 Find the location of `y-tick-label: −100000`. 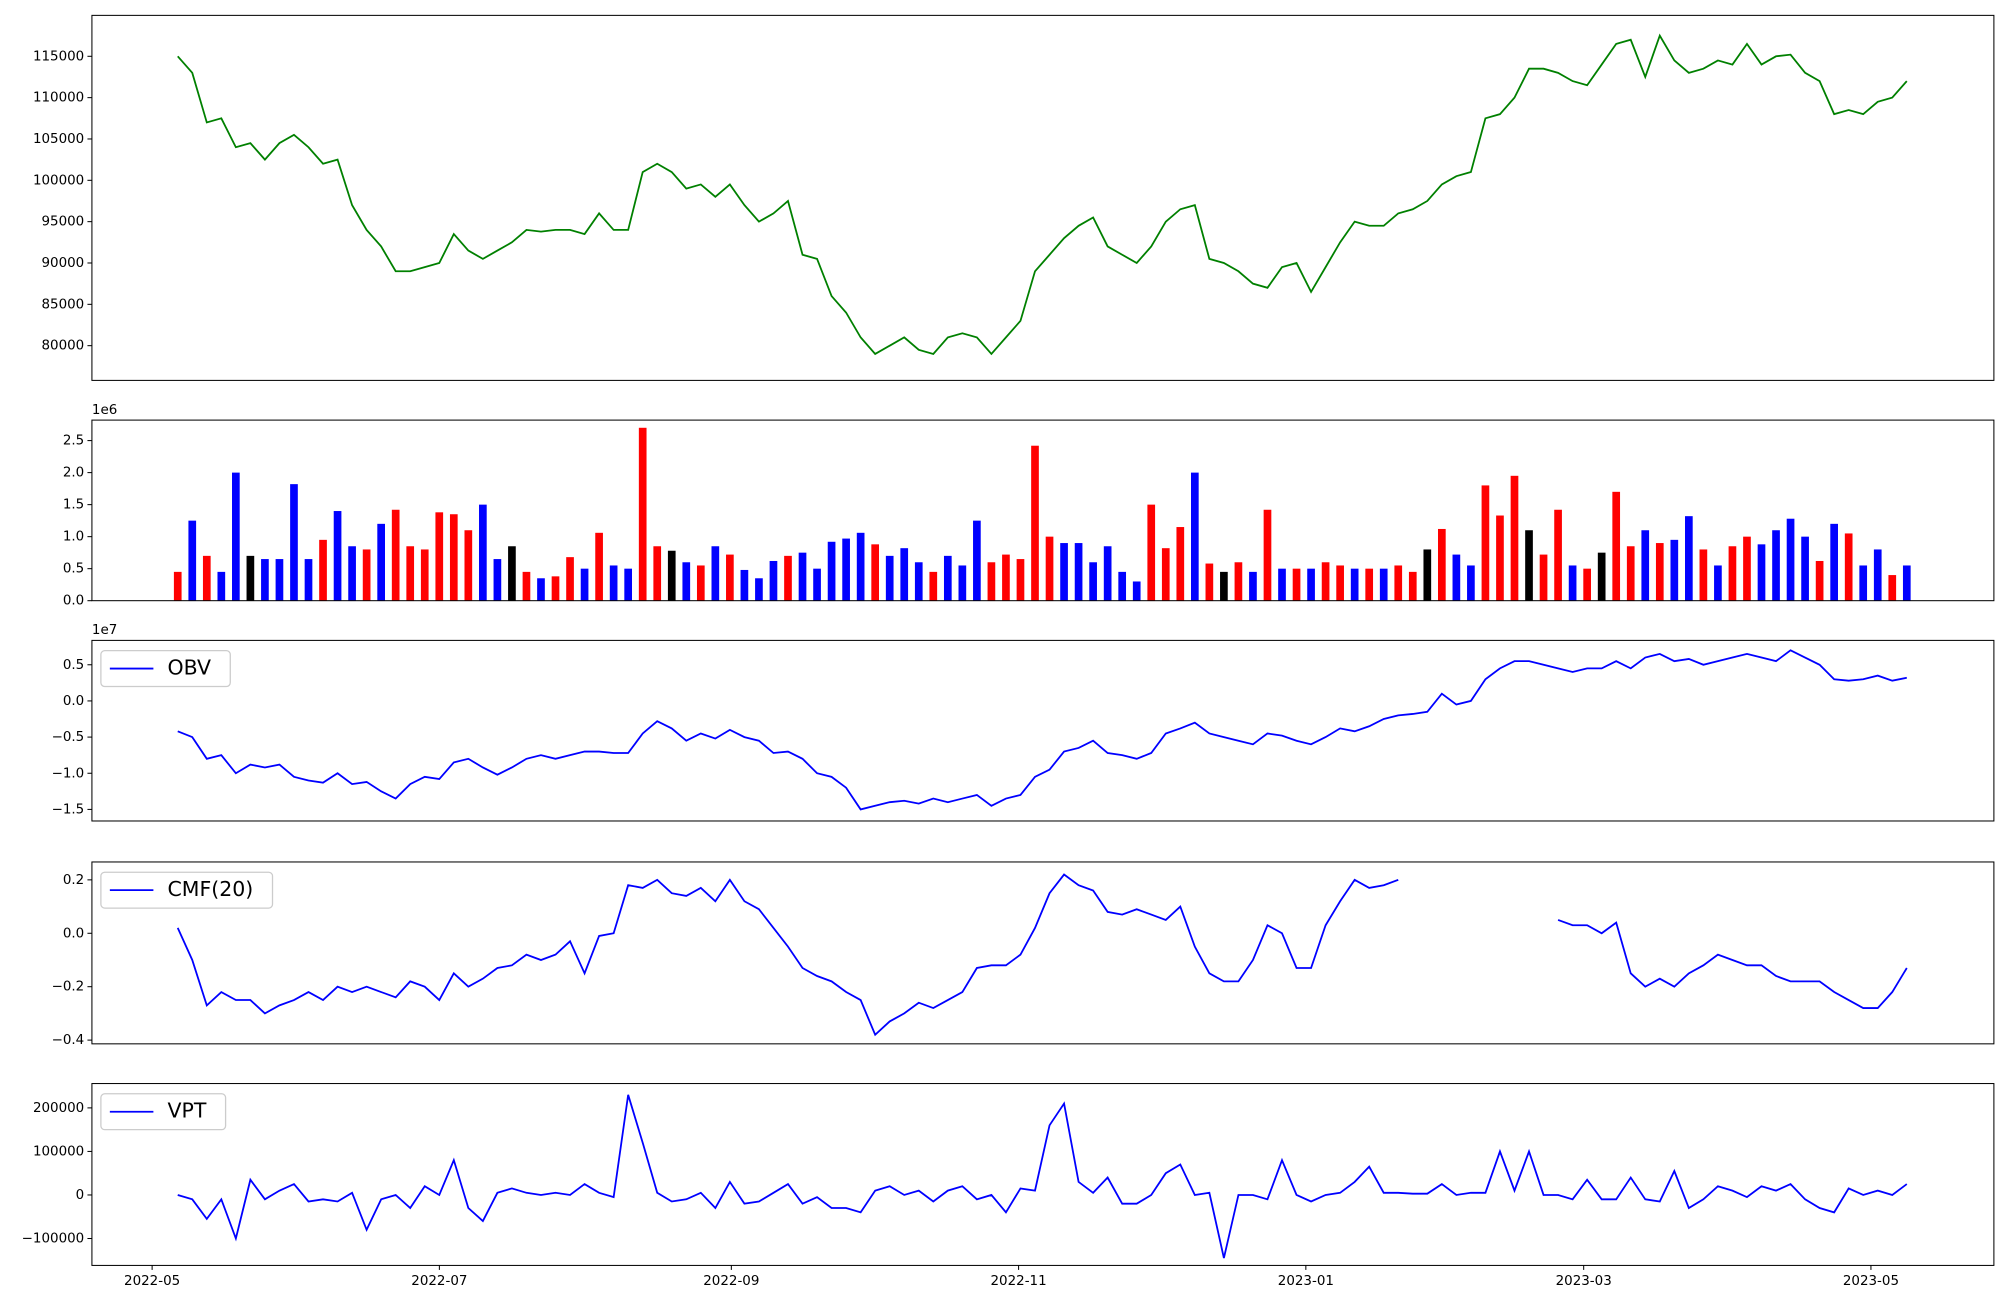

y-tick-label: −100000 is located at coordinates (53, 1239).